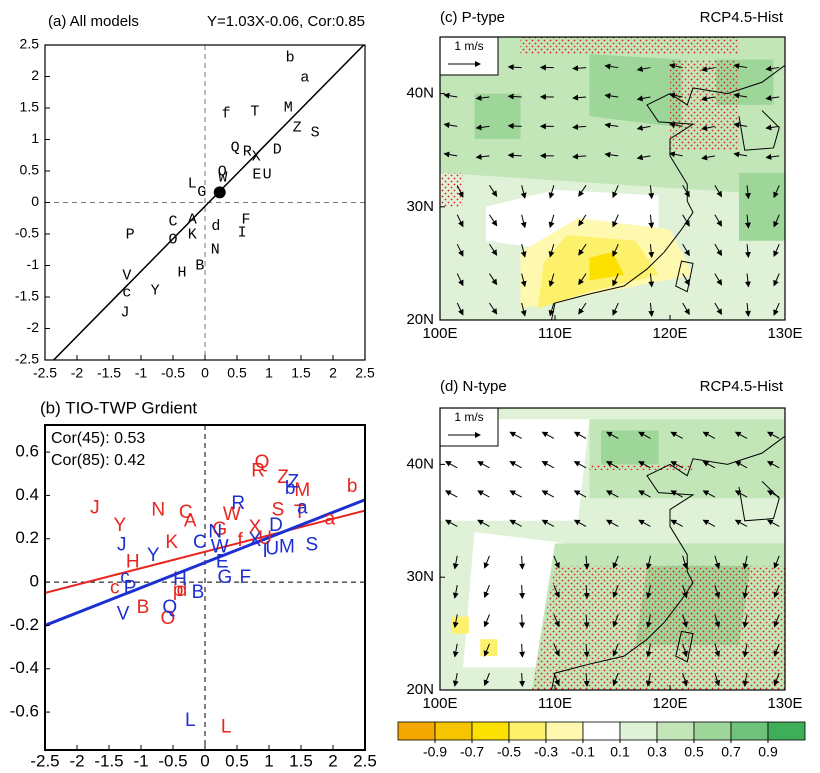 The image size is (820, 773). Describe the element at coordinates (27, 296) in the screenshot. I see `y-tick-label: -1.5` at that location.